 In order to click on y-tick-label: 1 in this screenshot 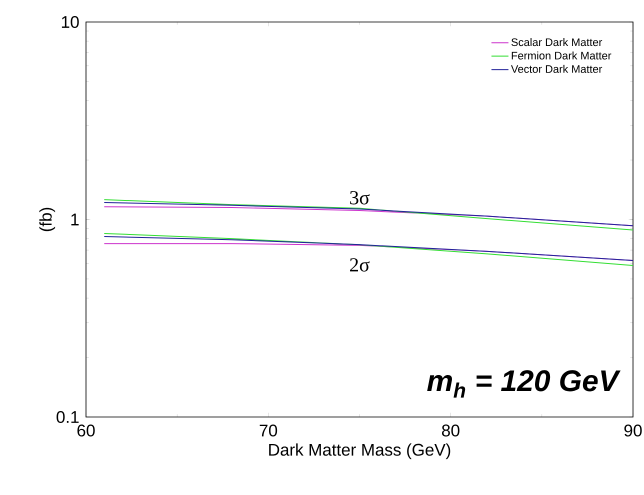, I will do `click(75, 220)`.